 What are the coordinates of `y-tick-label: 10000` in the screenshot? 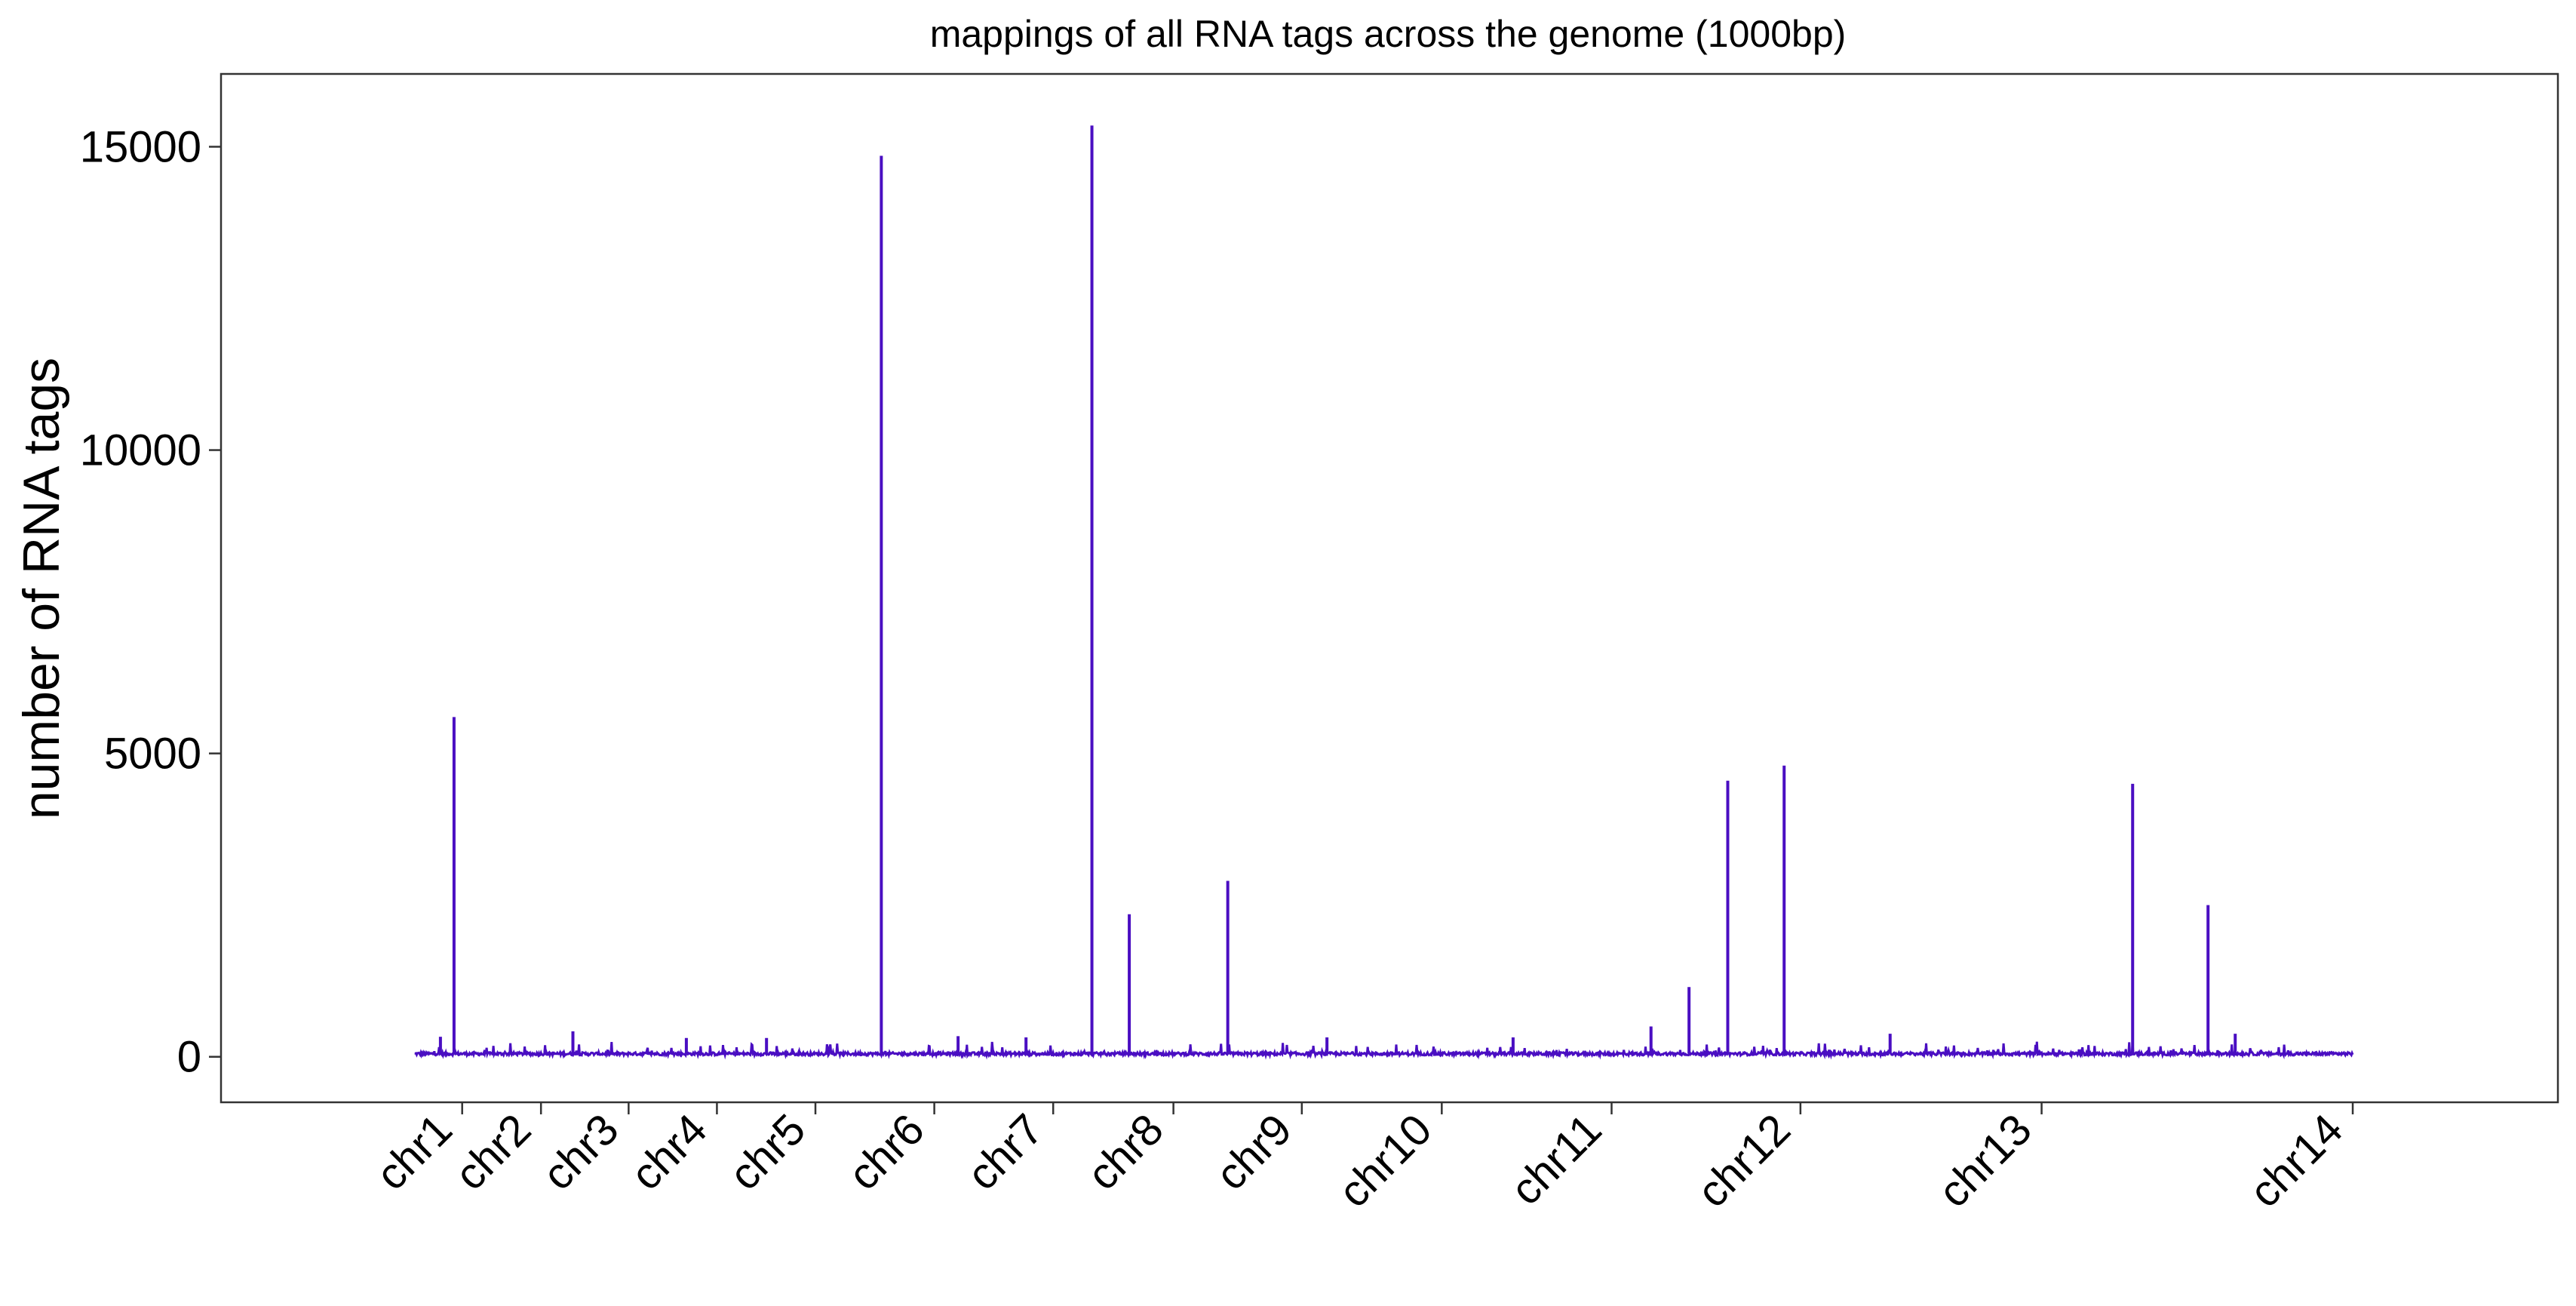 It's located at (140, 450).